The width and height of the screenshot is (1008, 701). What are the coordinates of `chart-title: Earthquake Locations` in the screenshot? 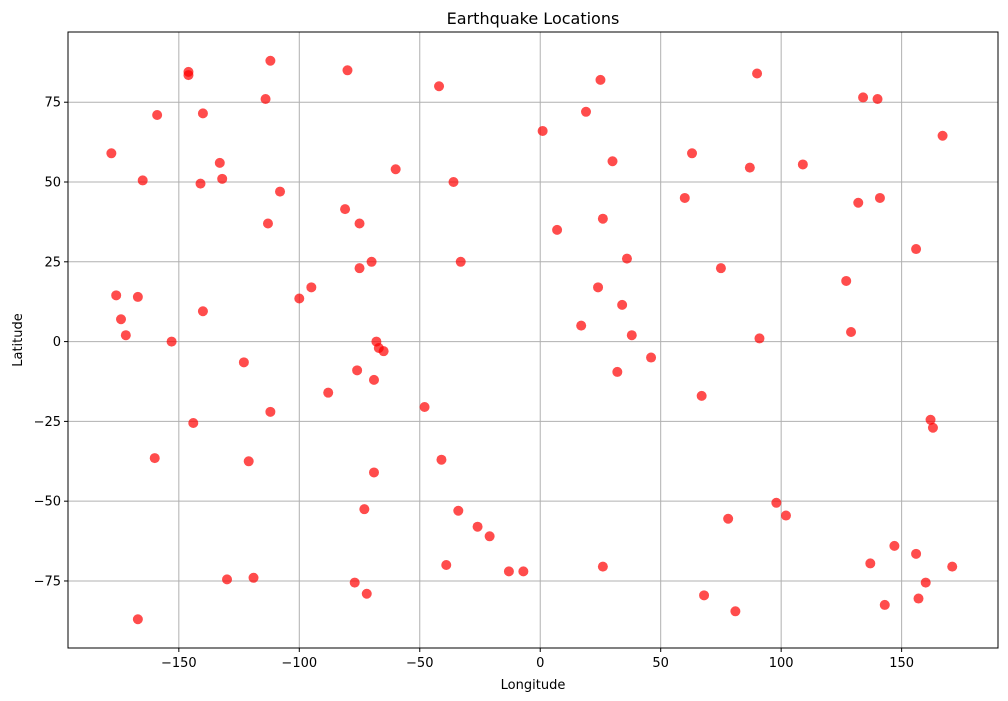 It's located at (533, 18).